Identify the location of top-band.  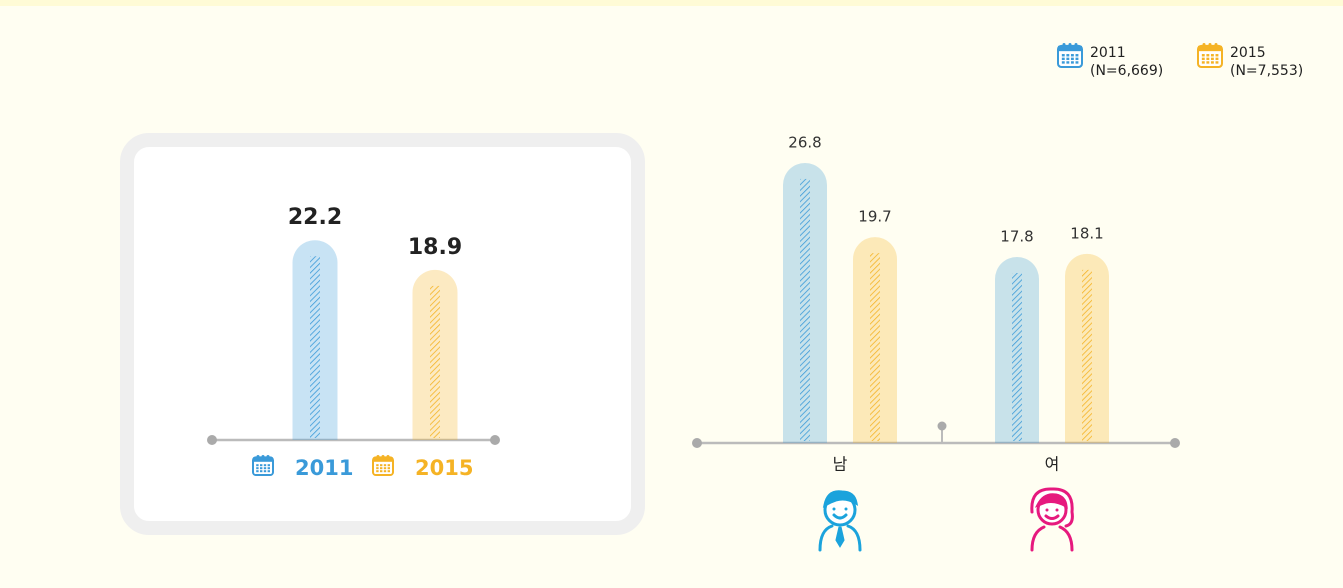
(671, 3).